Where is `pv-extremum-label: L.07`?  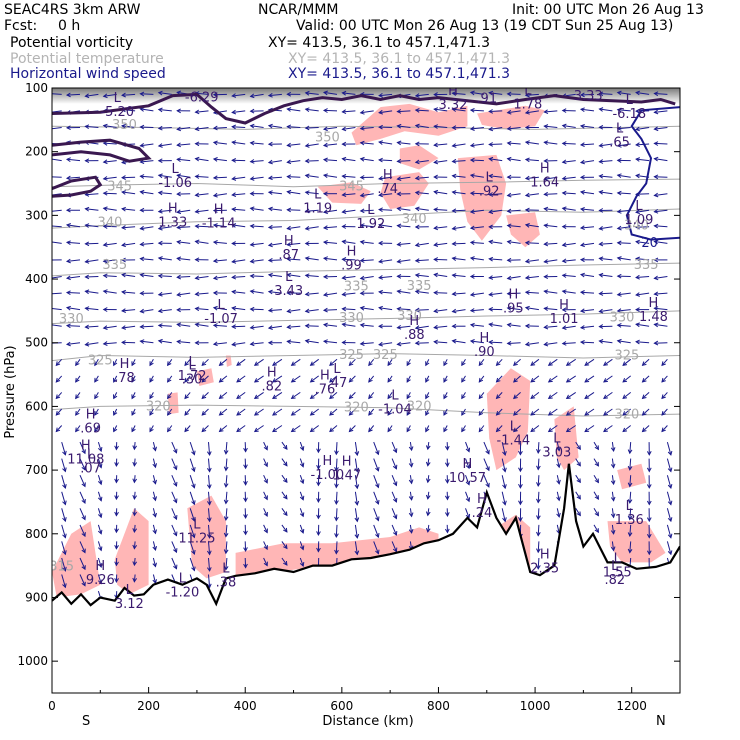 pv-extremum-label: L.07 is located at coordinates (90, 462).